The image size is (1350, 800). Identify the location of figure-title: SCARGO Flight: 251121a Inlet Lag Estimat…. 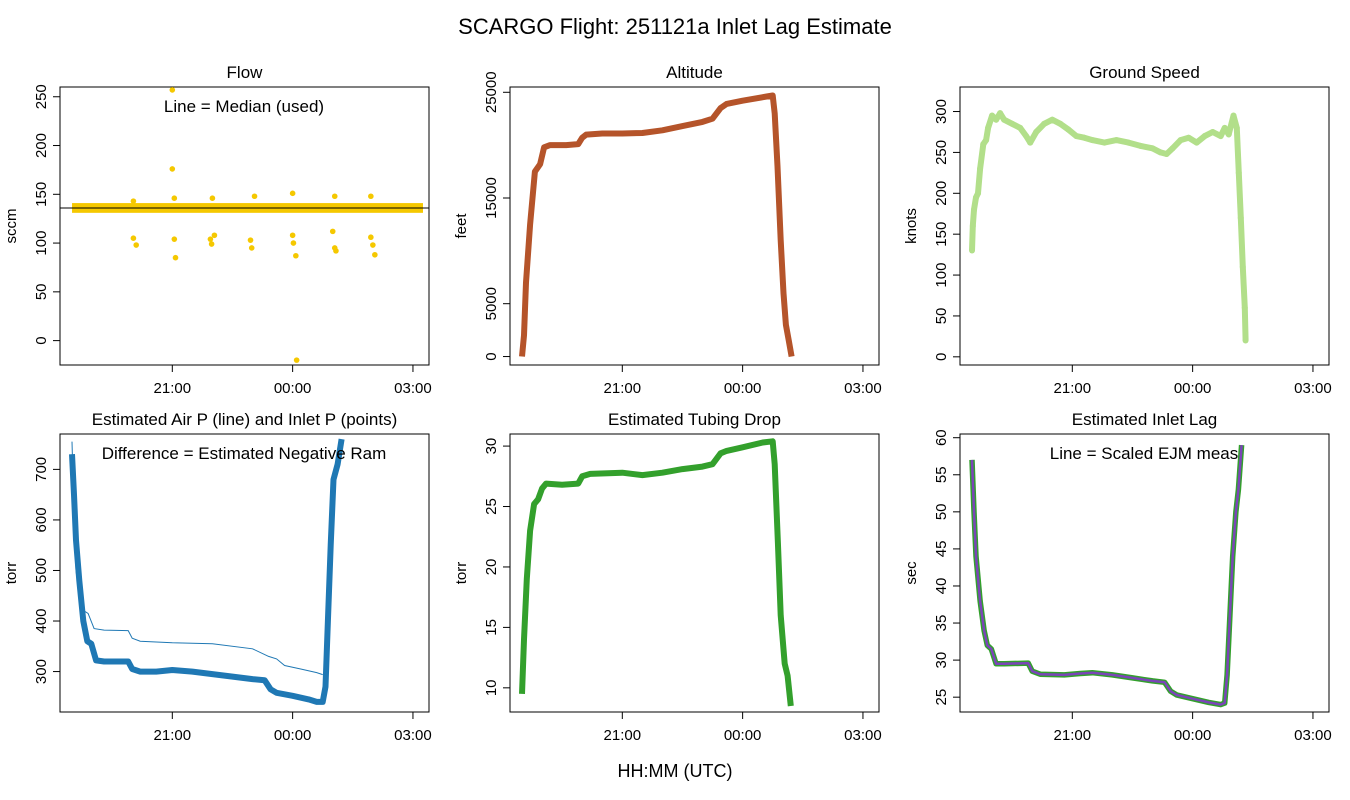
(675, 26).